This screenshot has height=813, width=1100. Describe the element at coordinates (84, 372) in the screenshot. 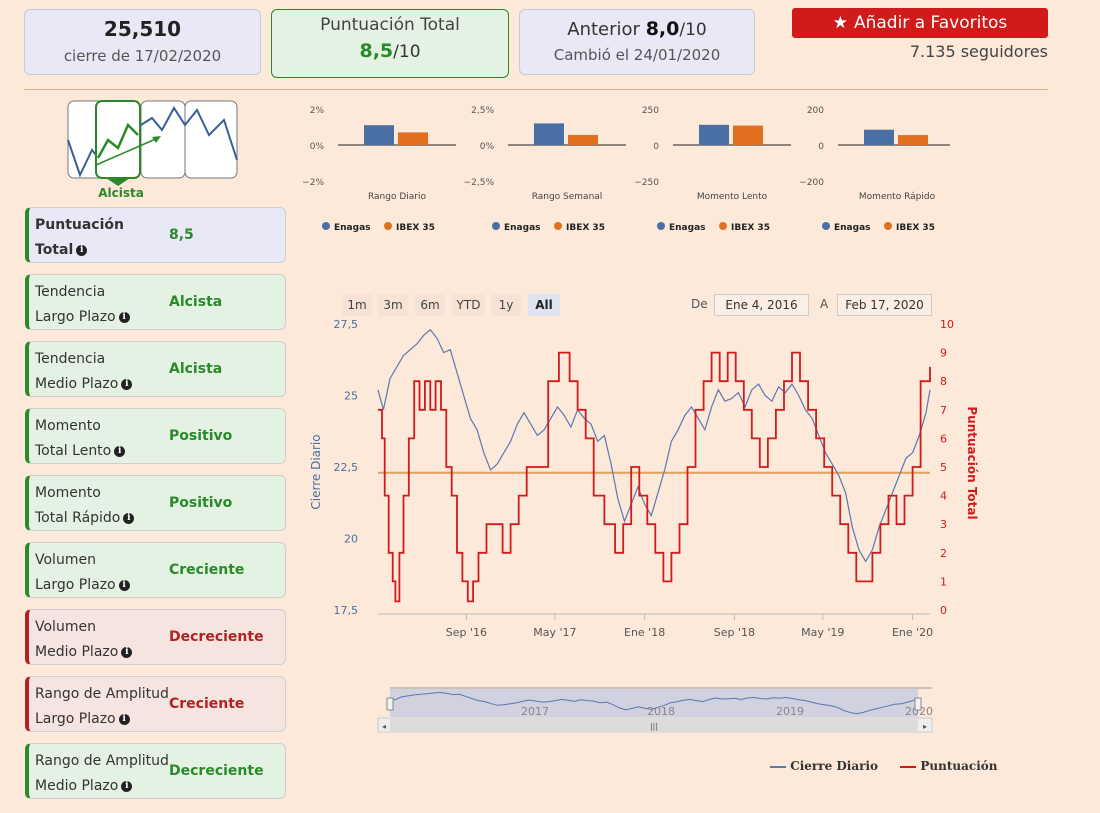

I see `metric-card-label: Tendencia Medio Plazo i` at that location.